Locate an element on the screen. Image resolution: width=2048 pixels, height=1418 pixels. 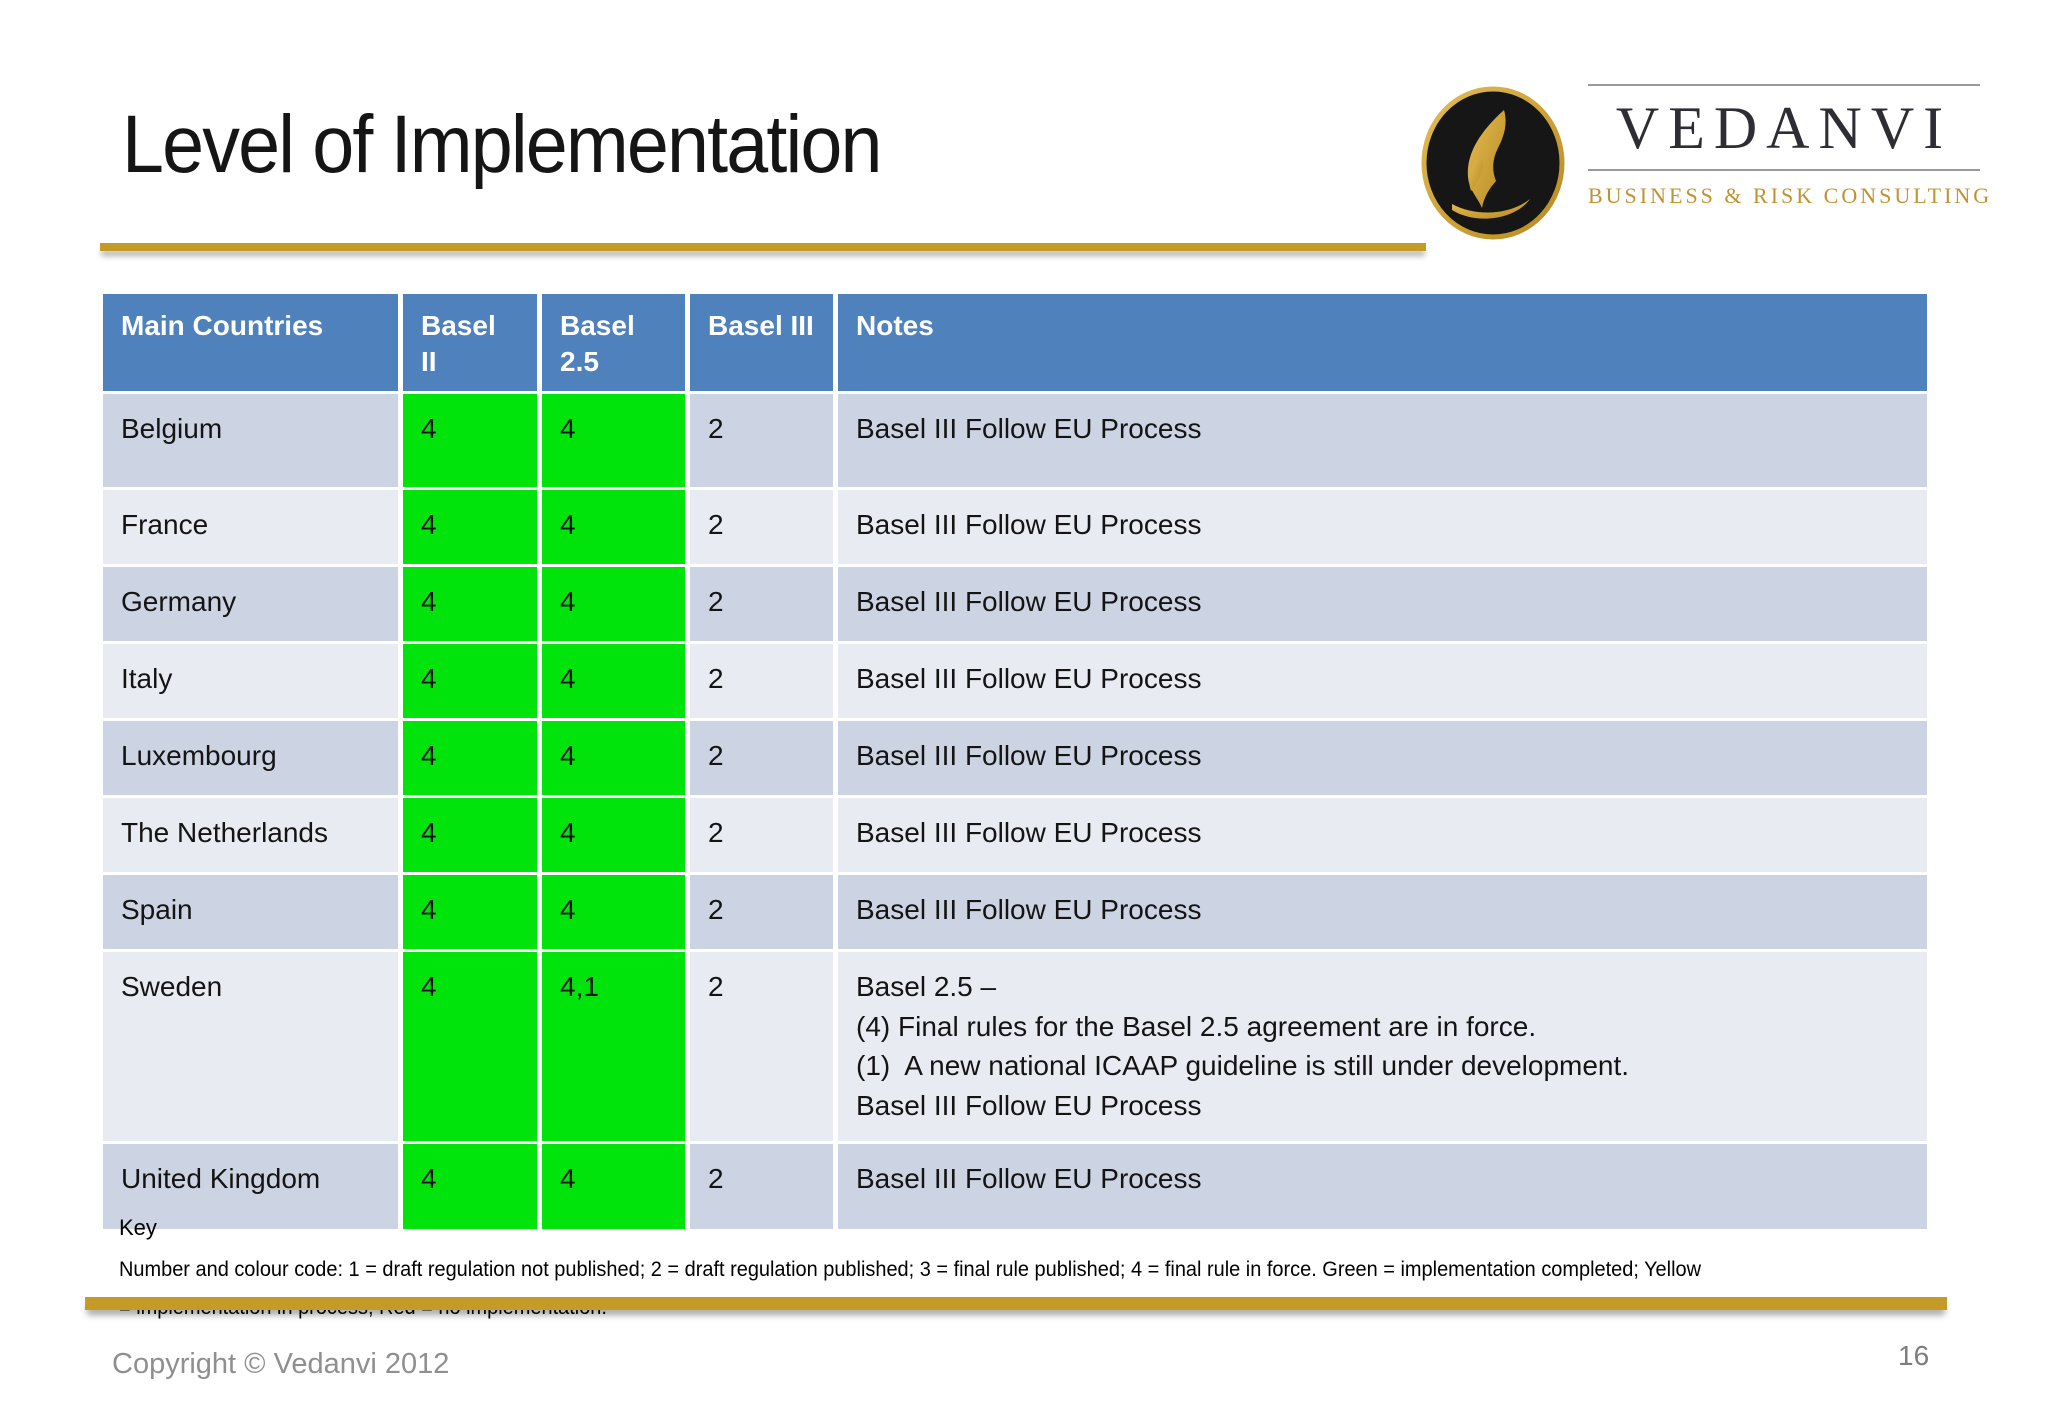
table-row-italy: Italy 4 4 2 Basel III Follow EU Process is located at coordinates (1015, 682).